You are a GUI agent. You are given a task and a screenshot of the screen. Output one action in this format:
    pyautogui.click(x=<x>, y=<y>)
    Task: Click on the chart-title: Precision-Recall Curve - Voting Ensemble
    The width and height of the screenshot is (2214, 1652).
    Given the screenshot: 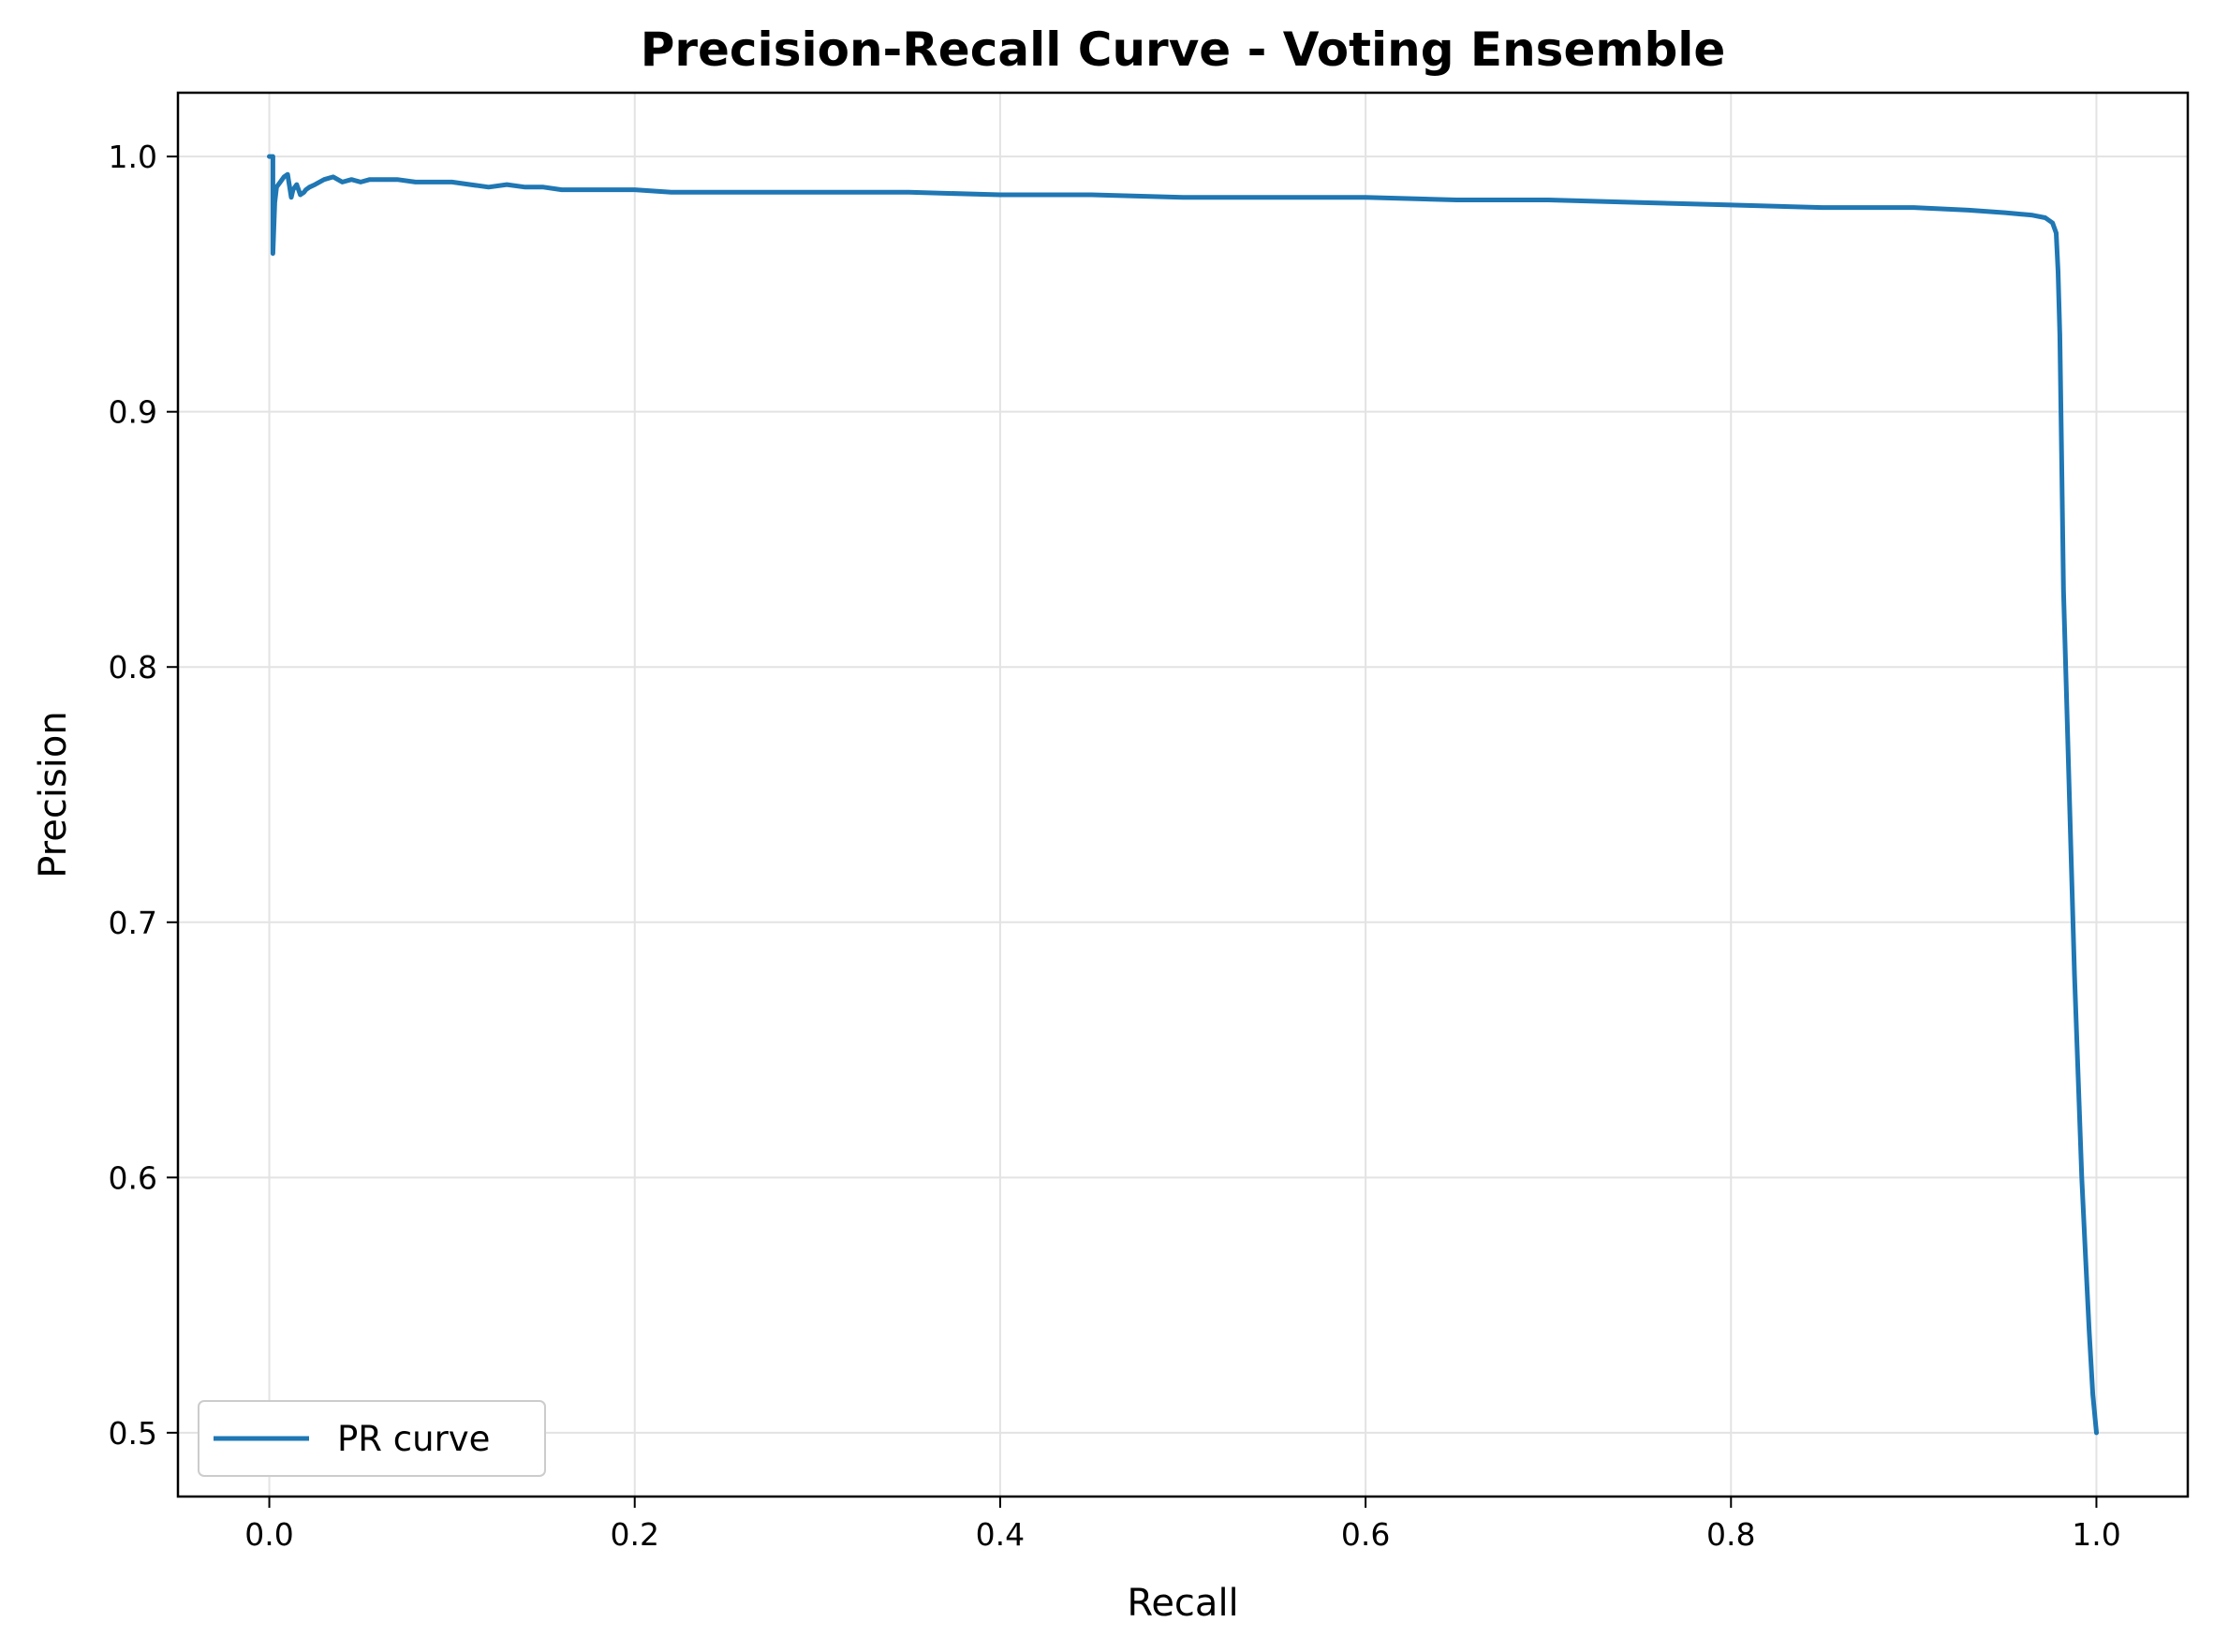 What is the action you would take?
    pyautogui.click(x=1183, y=49)
    